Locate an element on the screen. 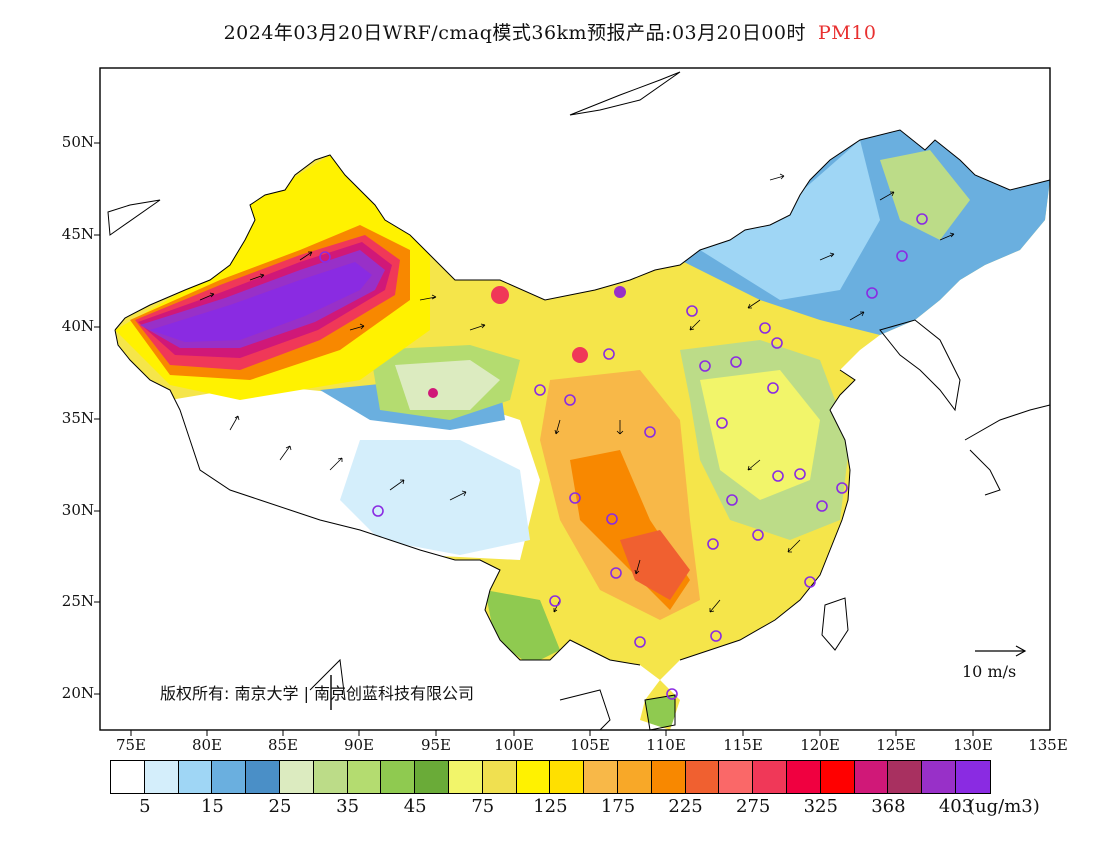 This screenshot has height=850, width=1100. colorbar-tick-label: 35 is located at coordinates (348, 806).